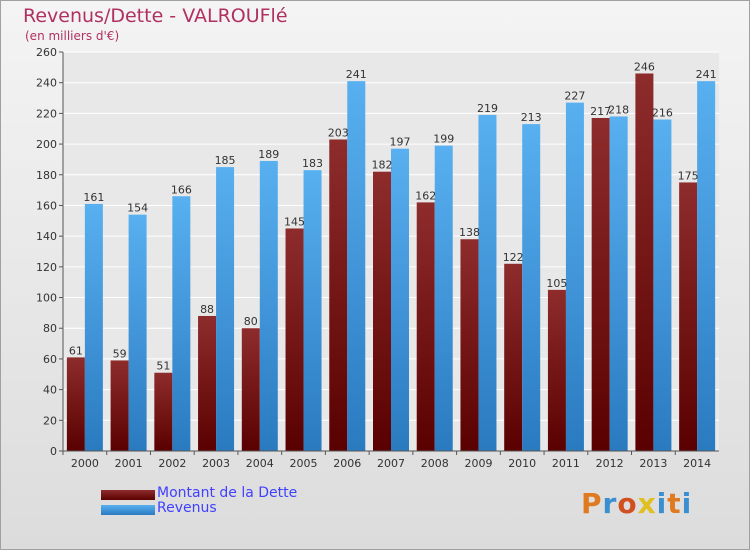 The width and height of the screenshot is (750, 550). I want to click on data-label: 218, so click(618, 109).